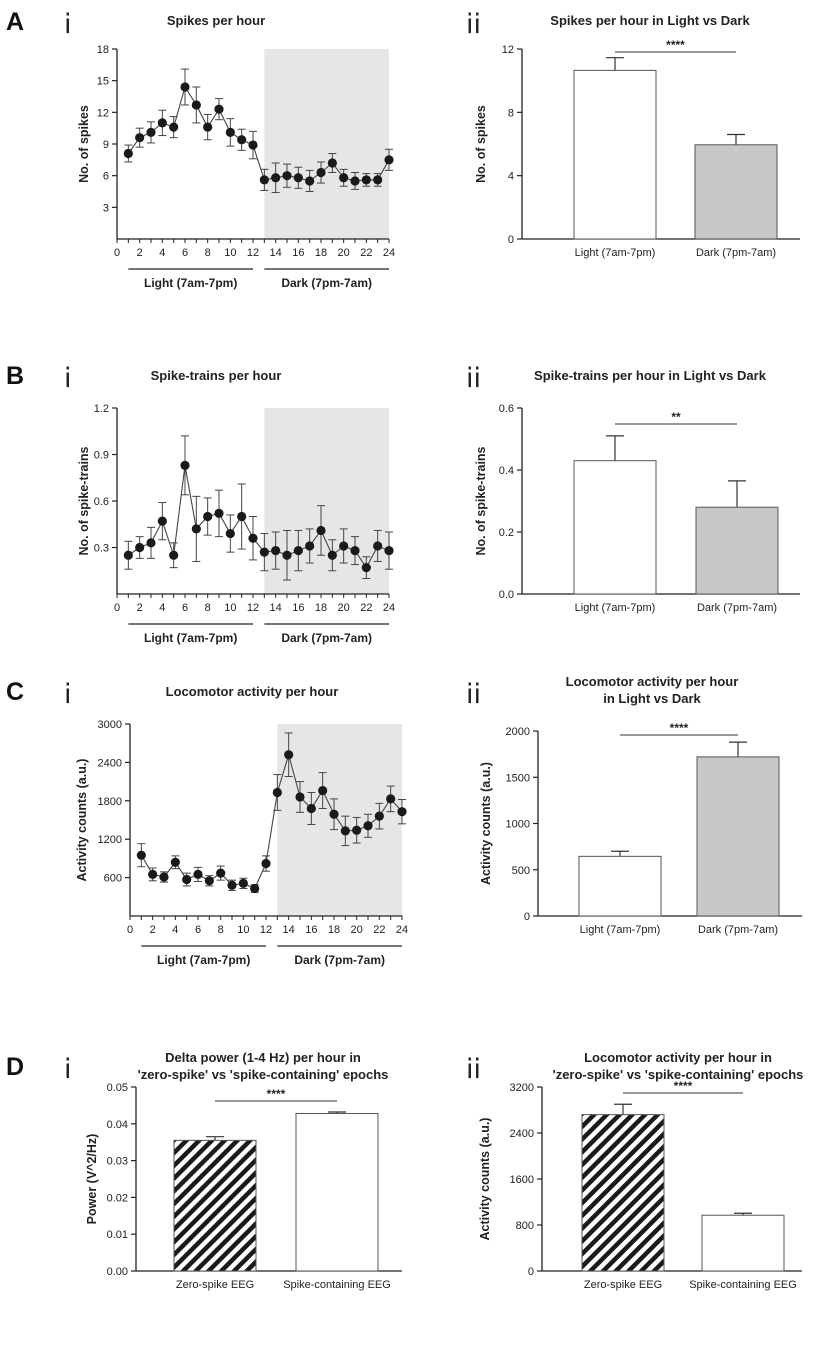 The image size is (830, 1355). What do you see at coordinates (298, 608) in the screenshot?
I see `panel-b-i-x-tick-label: 16` at bounding box center [298, 608].